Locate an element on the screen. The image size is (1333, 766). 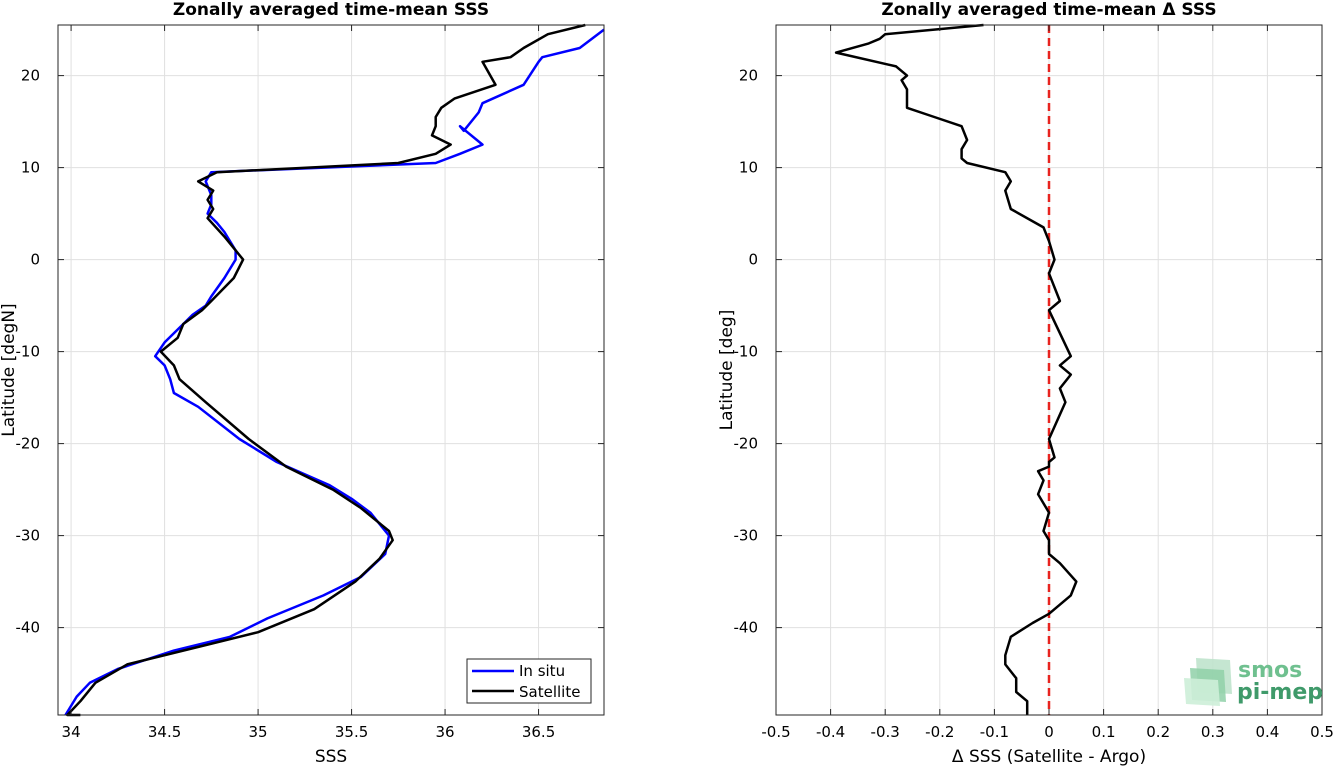
x-tick-label: 35 is located at coordinates (258, 732).